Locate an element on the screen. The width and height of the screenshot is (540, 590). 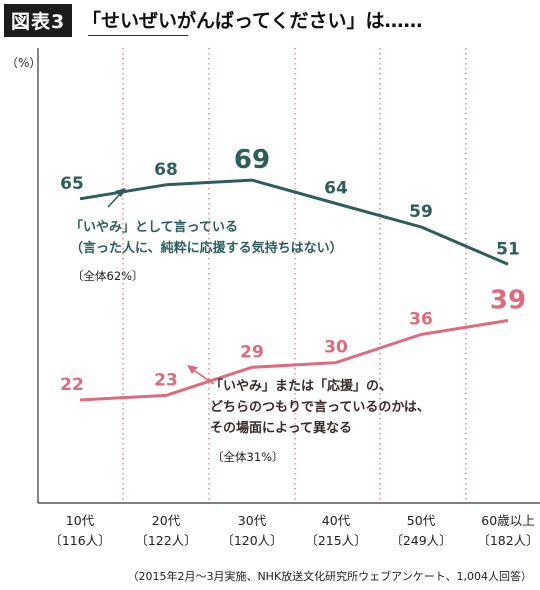
x-tick-count: 〔120人〕 is located at coordinates (251, 540).